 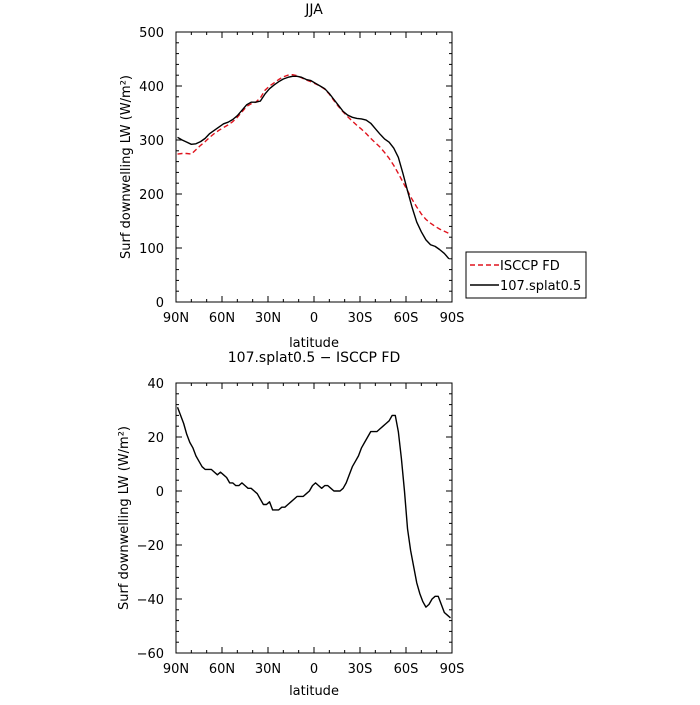 I want to click on top-y-tick-label: 500, so click(x=151, y=33).